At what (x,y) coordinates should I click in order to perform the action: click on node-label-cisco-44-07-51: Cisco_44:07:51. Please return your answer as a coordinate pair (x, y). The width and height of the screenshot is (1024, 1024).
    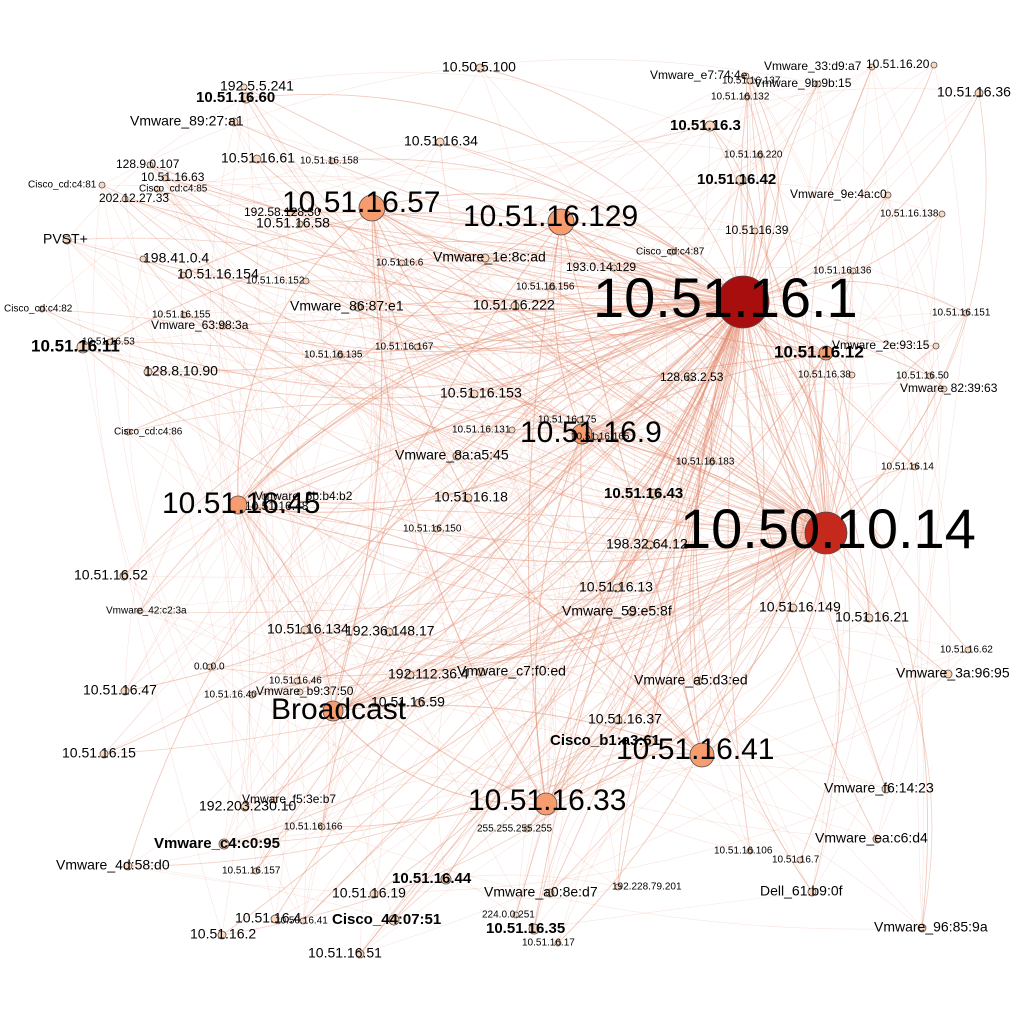
    Looking at the image, I should click on (386, 919).